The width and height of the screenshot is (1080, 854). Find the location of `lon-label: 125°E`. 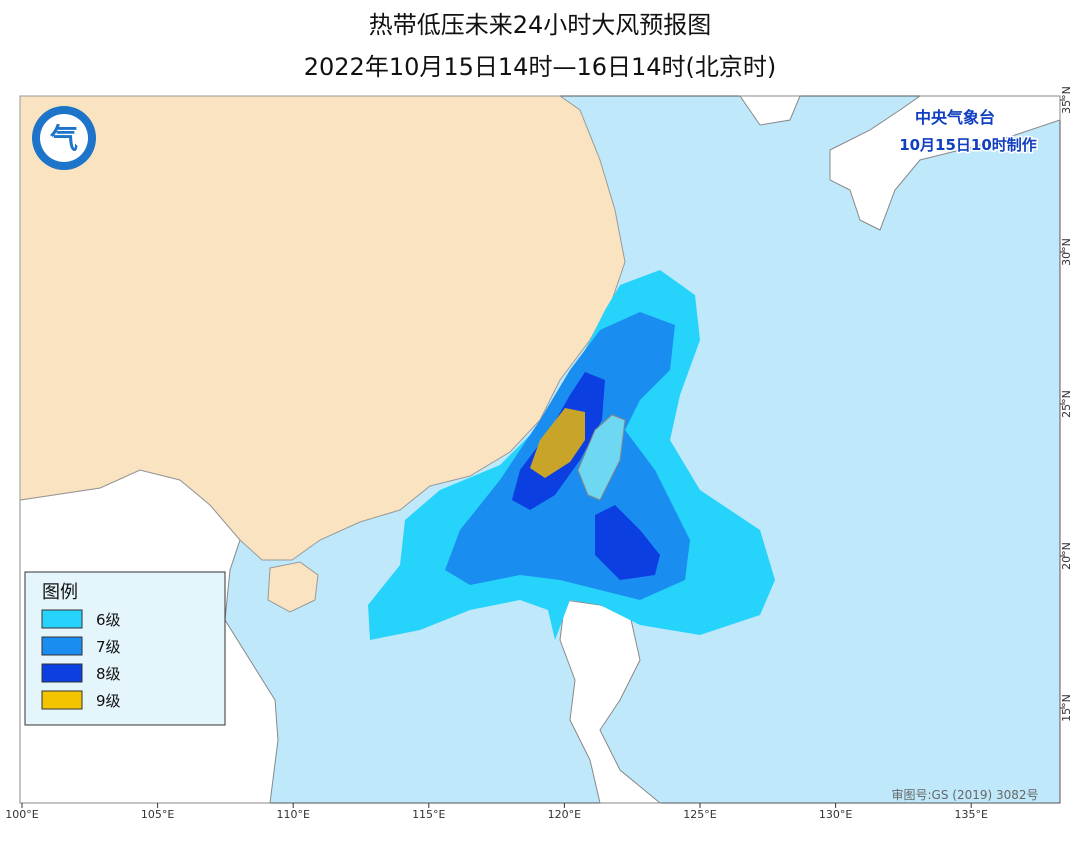

lon-label: 125°E is located at coordinates (699, 814).